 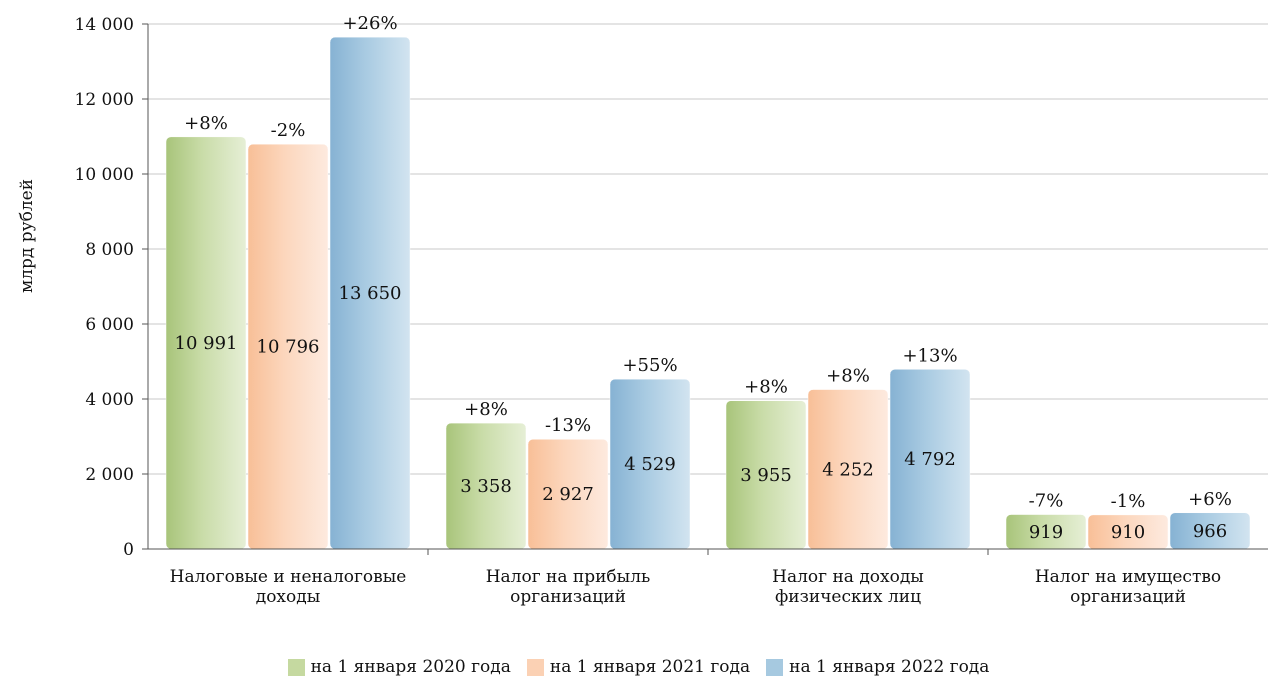 What do you see at coordinates (288, 587) in the screenshot?
I see `x-category-label: Налоговые и неналоговые доходы` at bounding box center [288, 587].